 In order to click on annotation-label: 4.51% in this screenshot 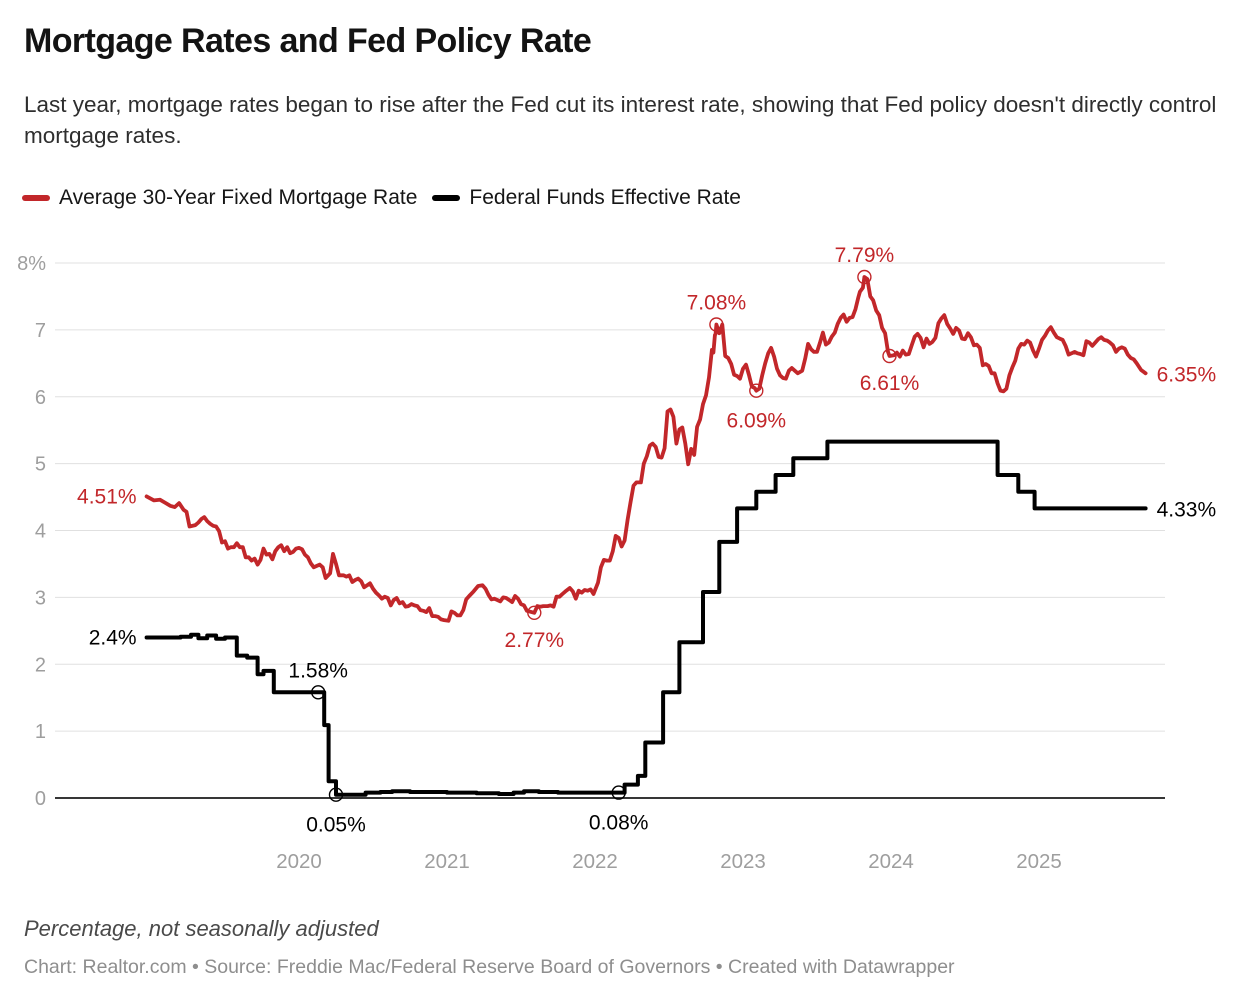, I will do `click(107, 496)`.